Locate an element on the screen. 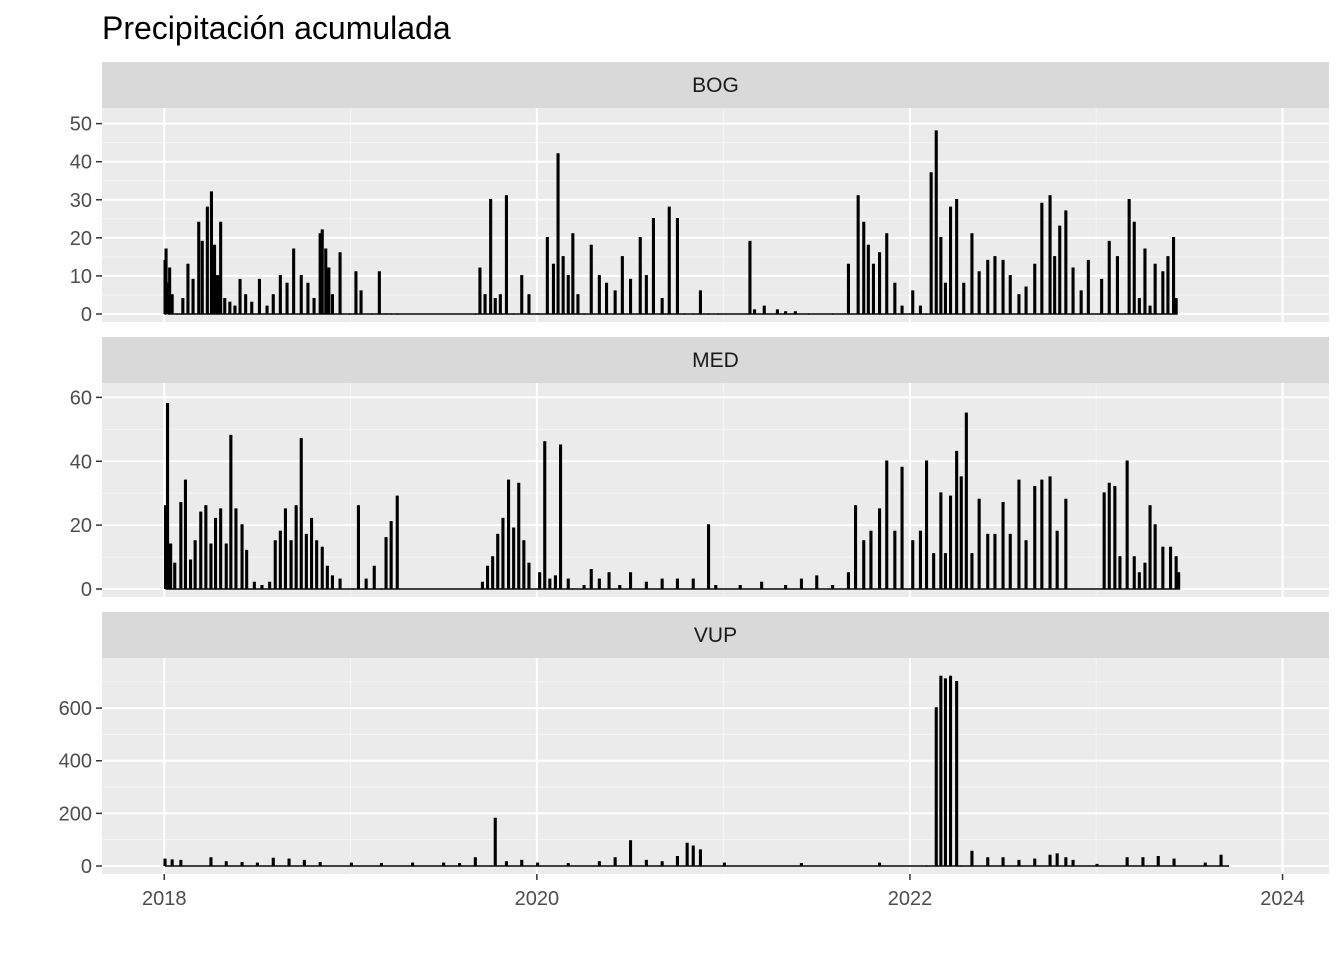 The height and width of the screenshot is (960, 1344). y-tick-label: 40 is located at coordinates (81, 163).